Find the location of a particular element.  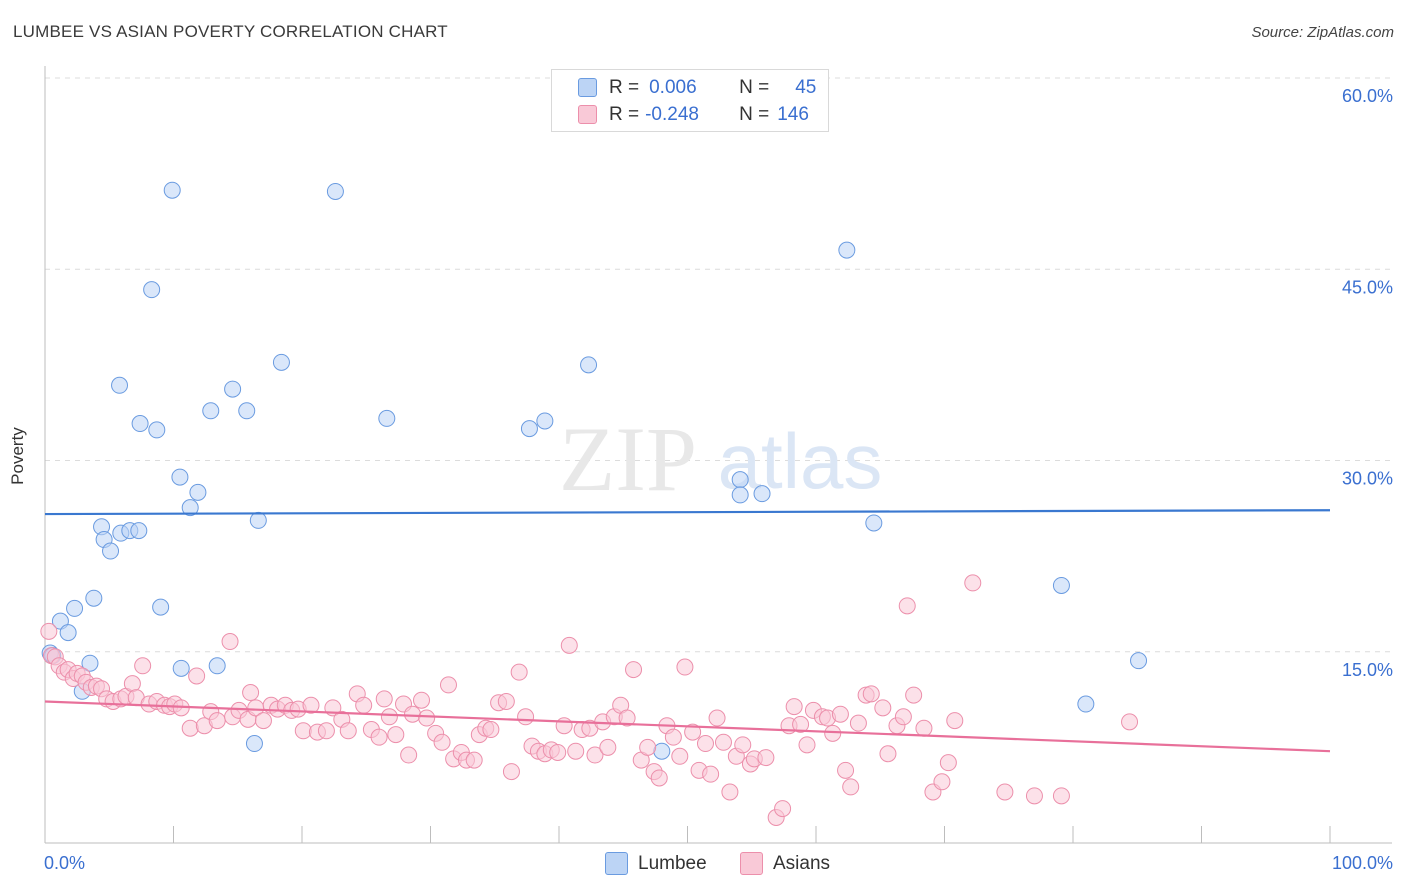

lumbee-r-label: R = is located at coordinates (624, 87).